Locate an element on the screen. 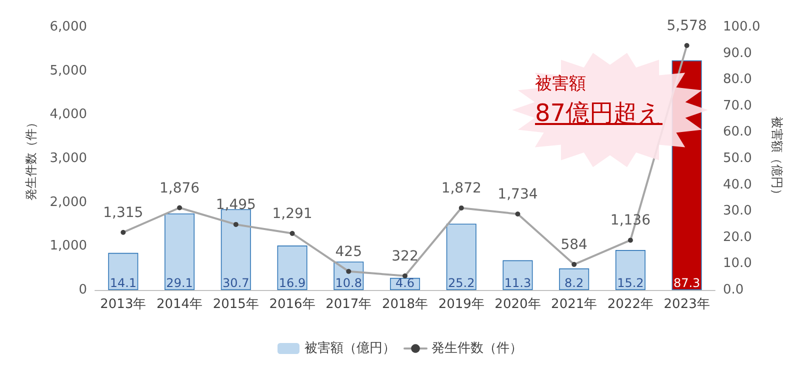 The image size is (800, 368). y2-tick-label: 50.0 is located at coordinates (737, 158).